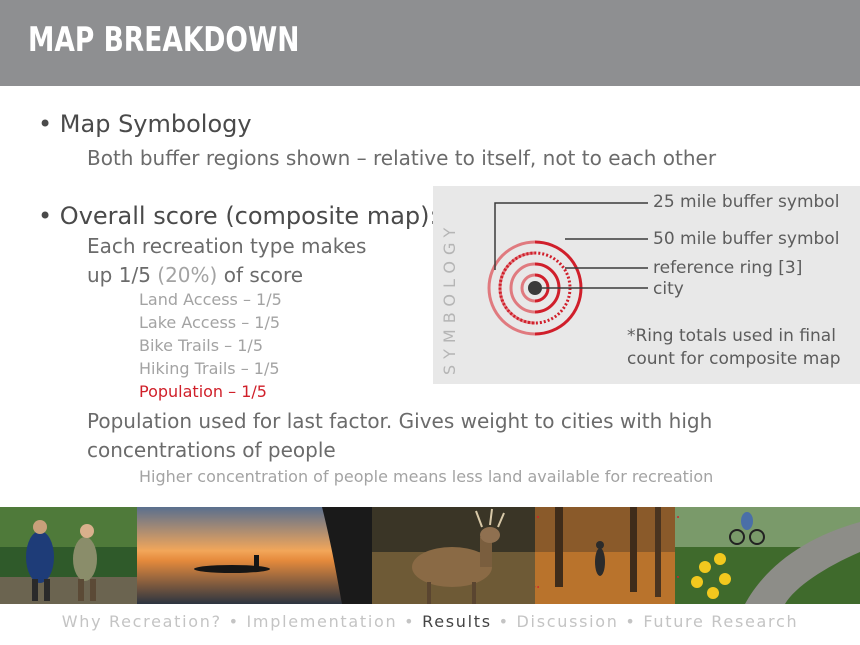  I want to click on buffer25-ring-outer, so click(511, 288).